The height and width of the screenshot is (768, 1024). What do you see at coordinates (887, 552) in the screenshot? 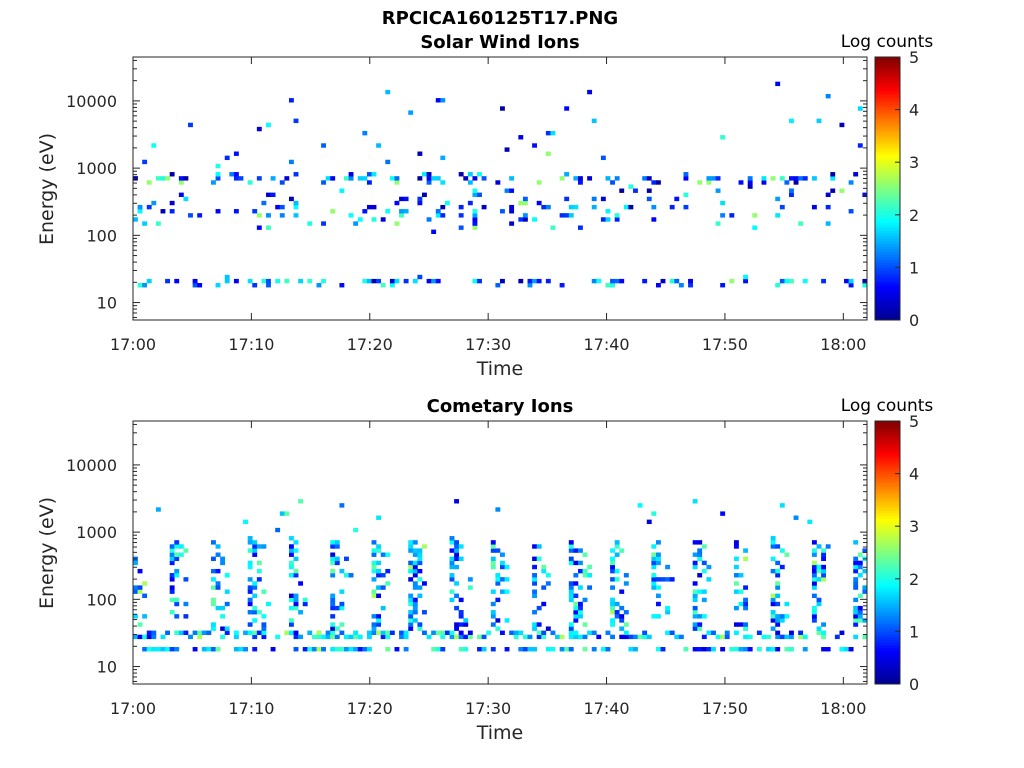
I see `colorbar-frame` at bounding box center [887, 552].